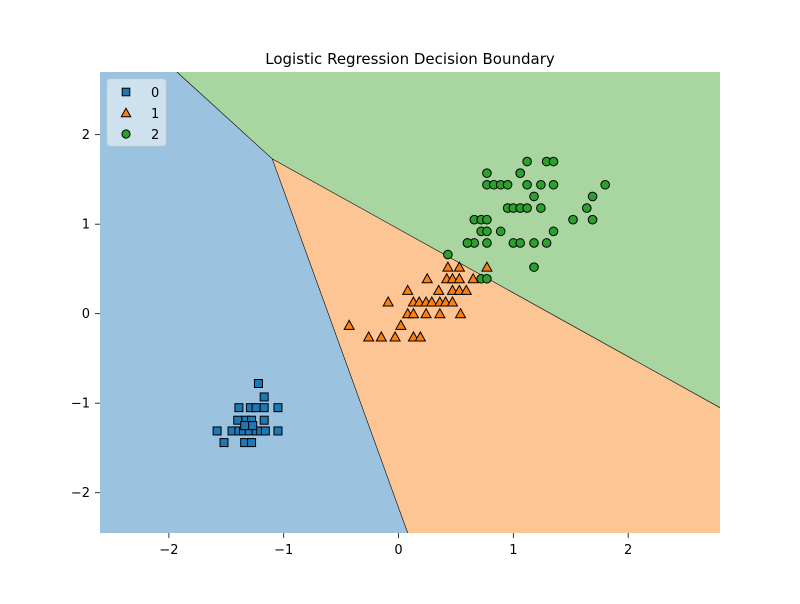 The height and width of the screenshot is (604, 800). What do you see at coordinates (86, 314) in the screenshot?
I see `y-tick-label: 0` at bounding box center [86, 314].